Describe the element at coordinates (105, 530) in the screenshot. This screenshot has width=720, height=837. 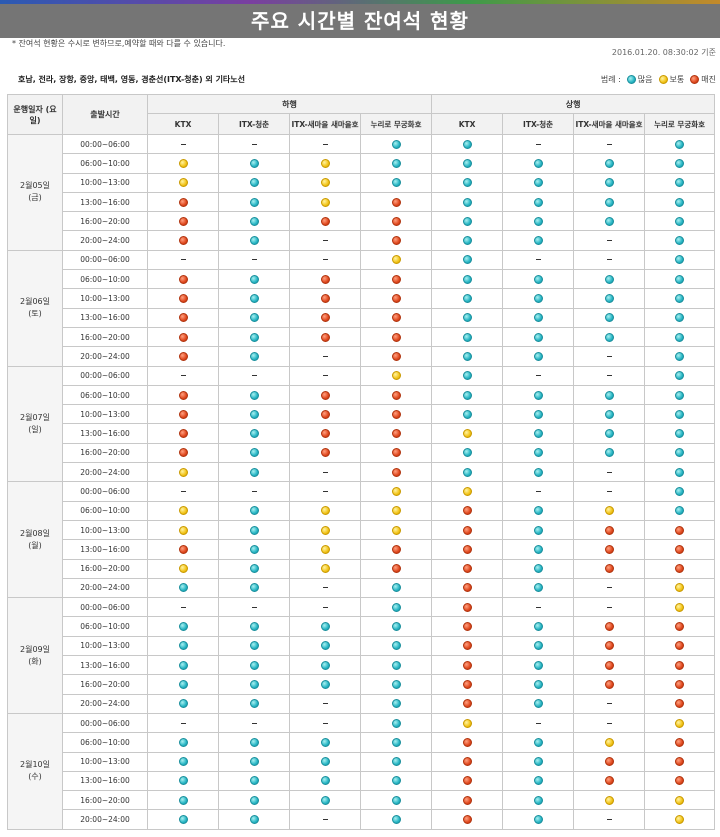
I see `time-slot-cell: 10:00~13:00` at that location.